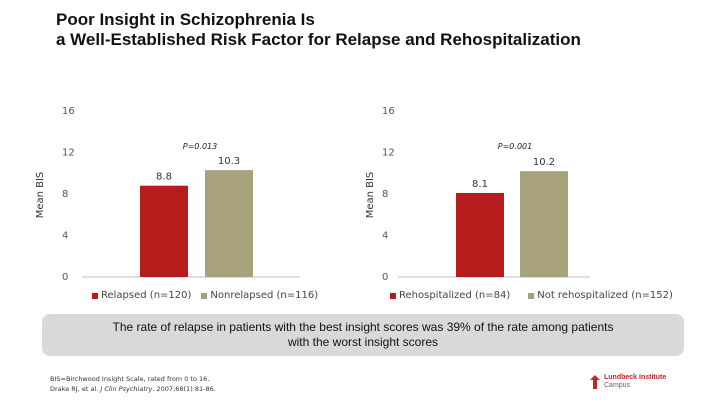 The width and height of the screenshot is (720, 405). Describe the element at coordinates (515, 146) in the screenshot. I see `p-value-label: P=0.001` at that location.